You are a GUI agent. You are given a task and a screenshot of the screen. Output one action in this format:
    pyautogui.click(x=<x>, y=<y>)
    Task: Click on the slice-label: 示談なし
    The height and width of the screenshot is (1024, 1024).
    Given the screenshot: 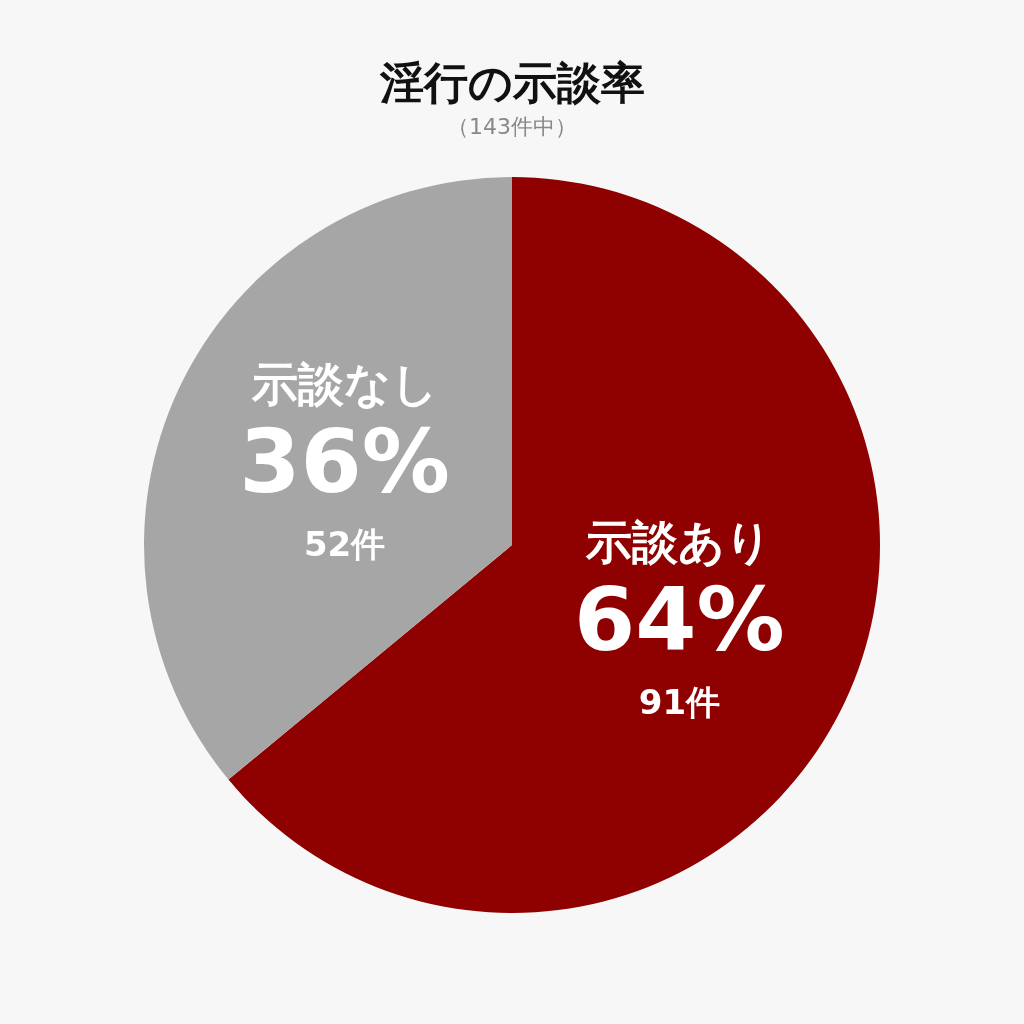 What is the action you would take?
    pyautogui.click(x=344, y=384)
    